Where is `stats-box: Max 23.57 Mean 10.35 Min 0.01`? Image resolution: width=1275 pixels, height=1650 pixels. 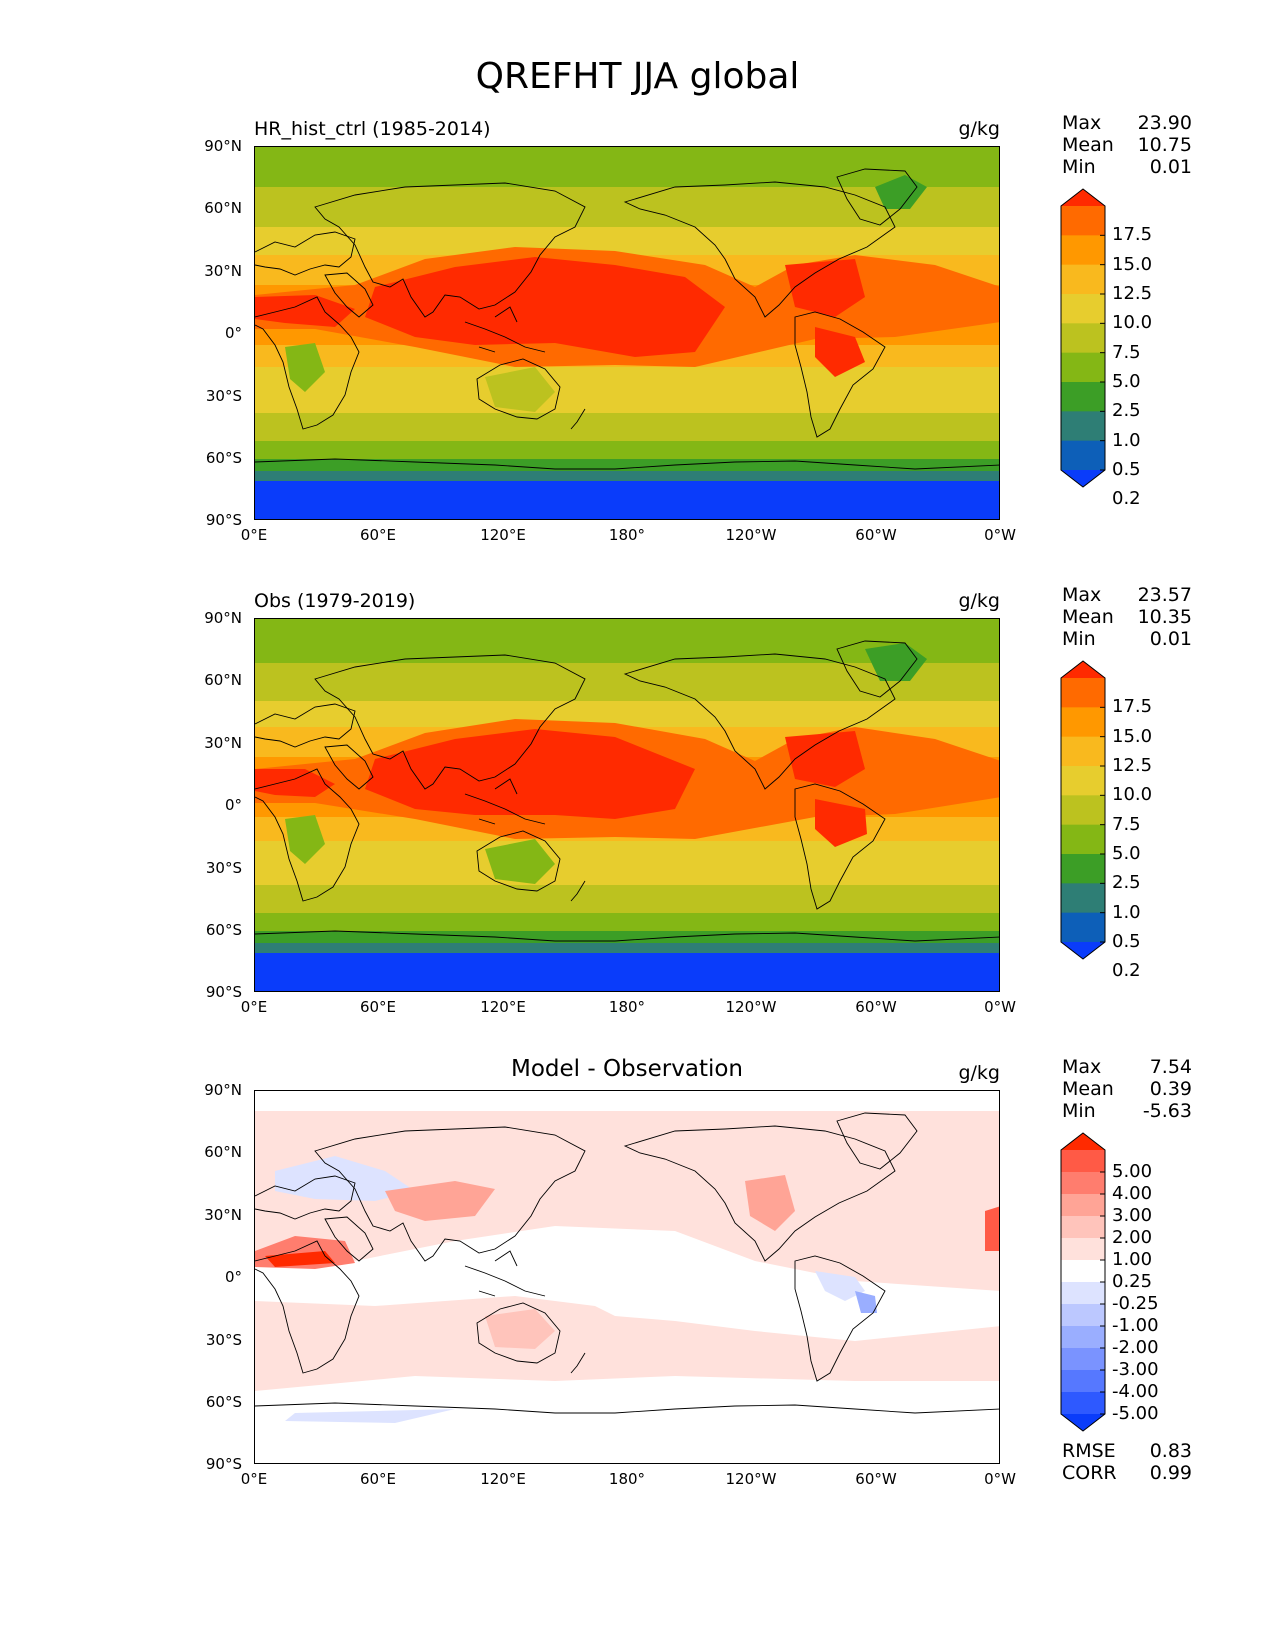
stats-box: Max 23.57 Mean 10.35 Min 0.01 is located at coordinates (1127, 617).